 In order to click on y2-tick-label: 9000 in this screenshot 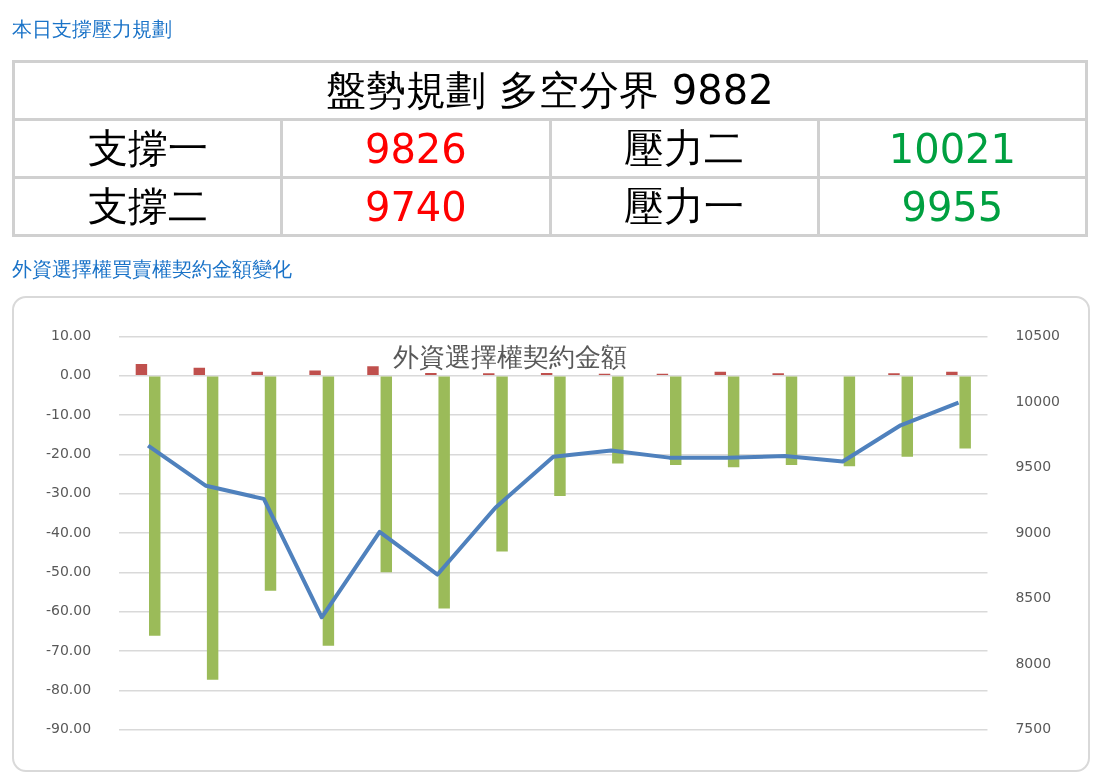, I will do `click(1033, 531)`.